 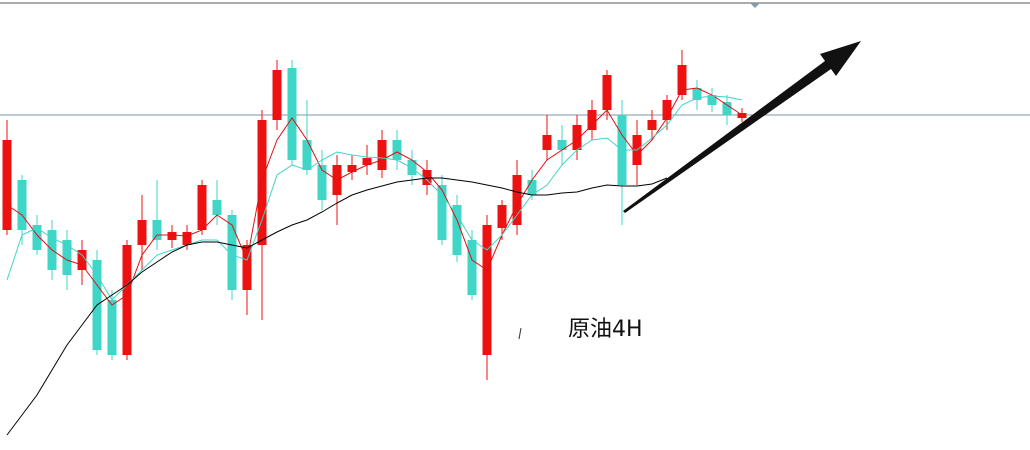 I want to click on trend-arrow, so click(x=742, y=127).